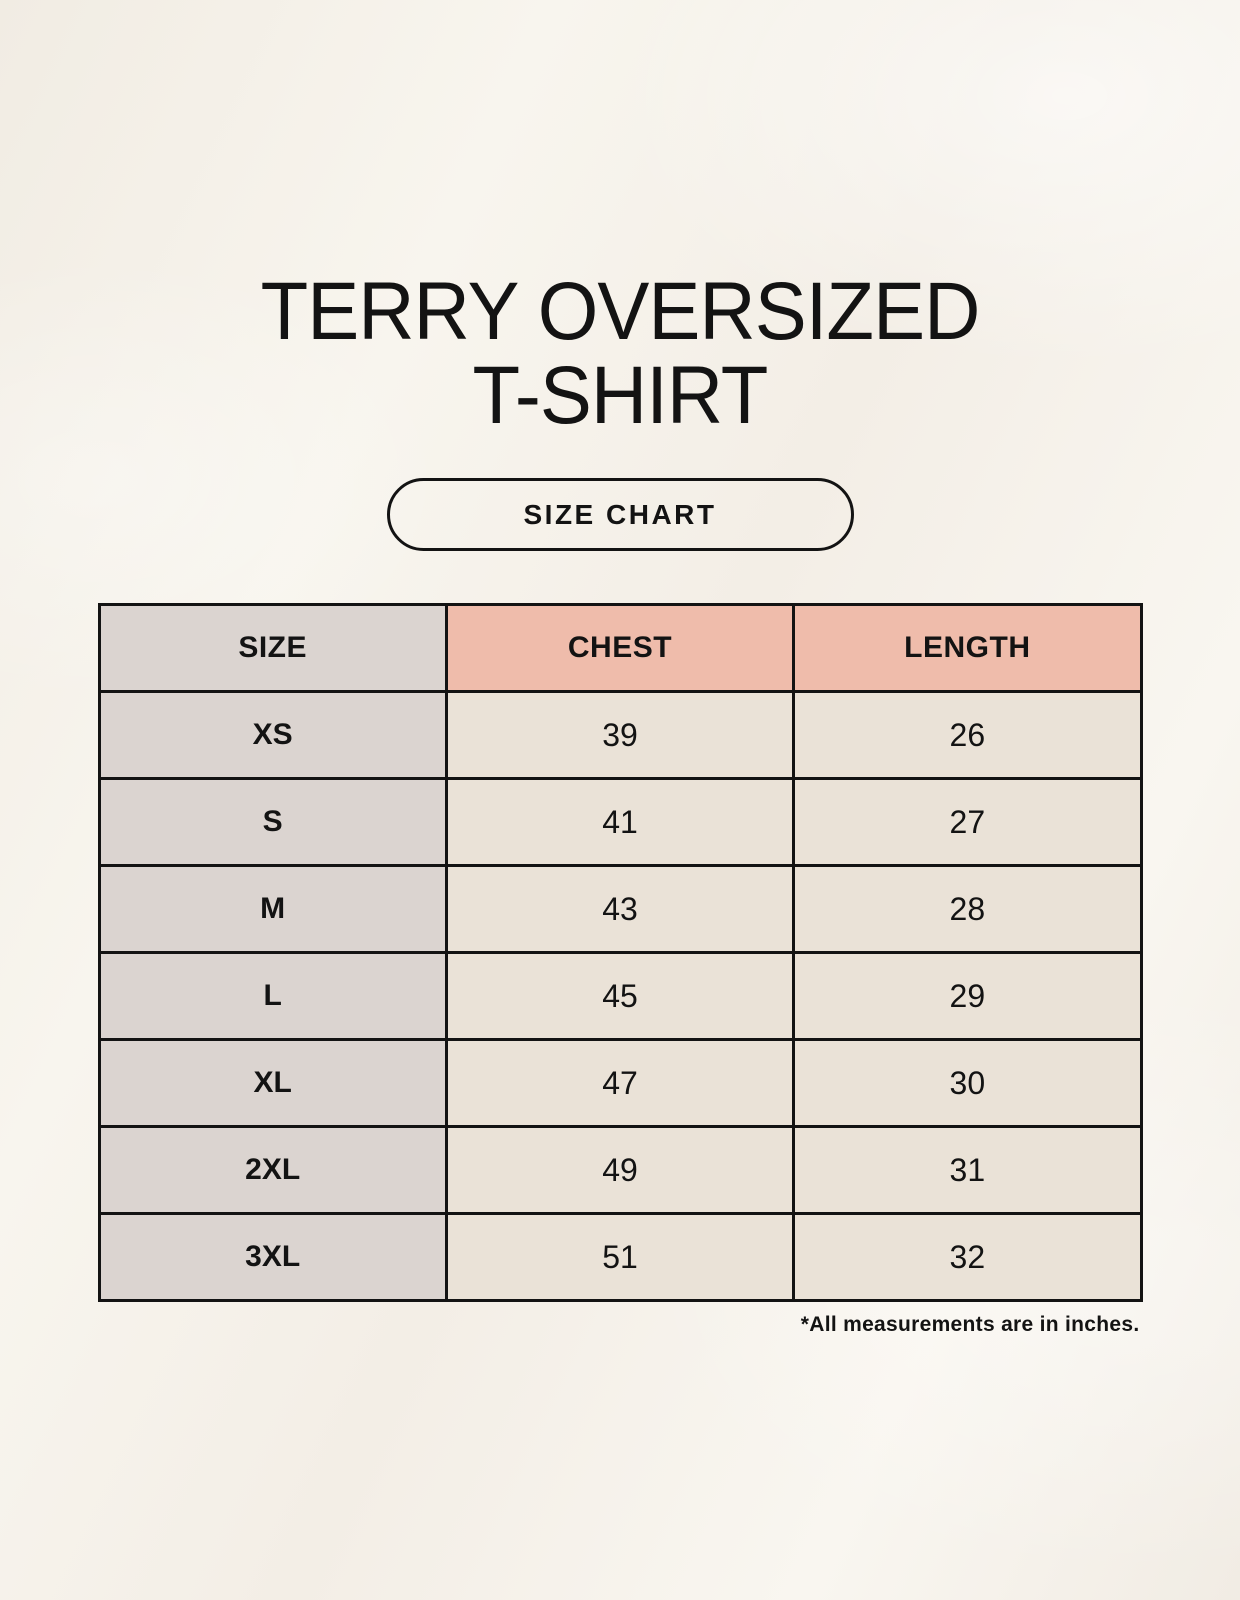 The width and height of the screenshot is (1240, 1600). I want to click on table-row: S 41 27, so click(620, 822).